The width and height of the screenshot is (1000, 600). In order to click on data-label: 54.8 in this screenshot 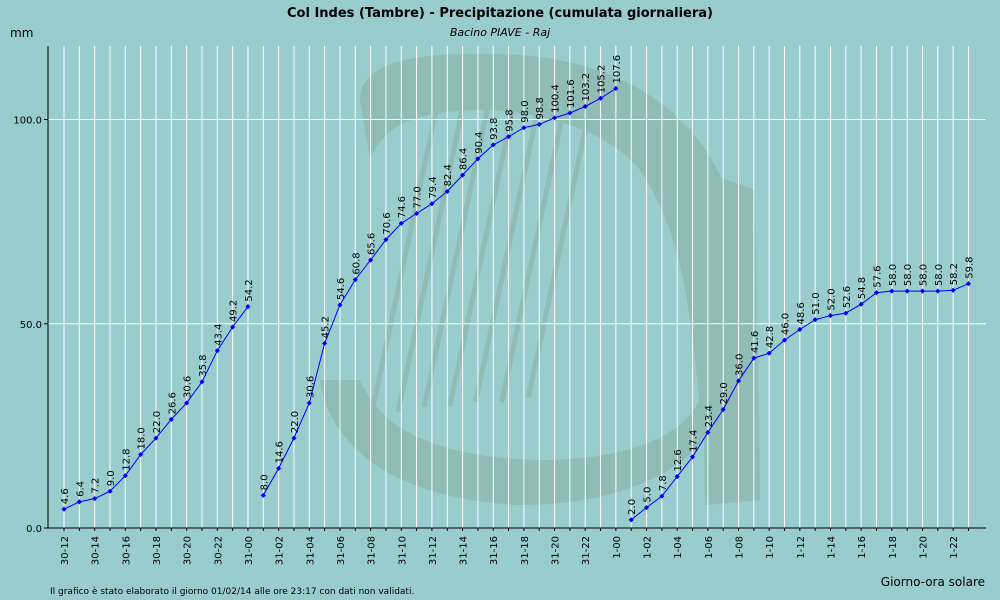, I will do `click(862, 288)`.